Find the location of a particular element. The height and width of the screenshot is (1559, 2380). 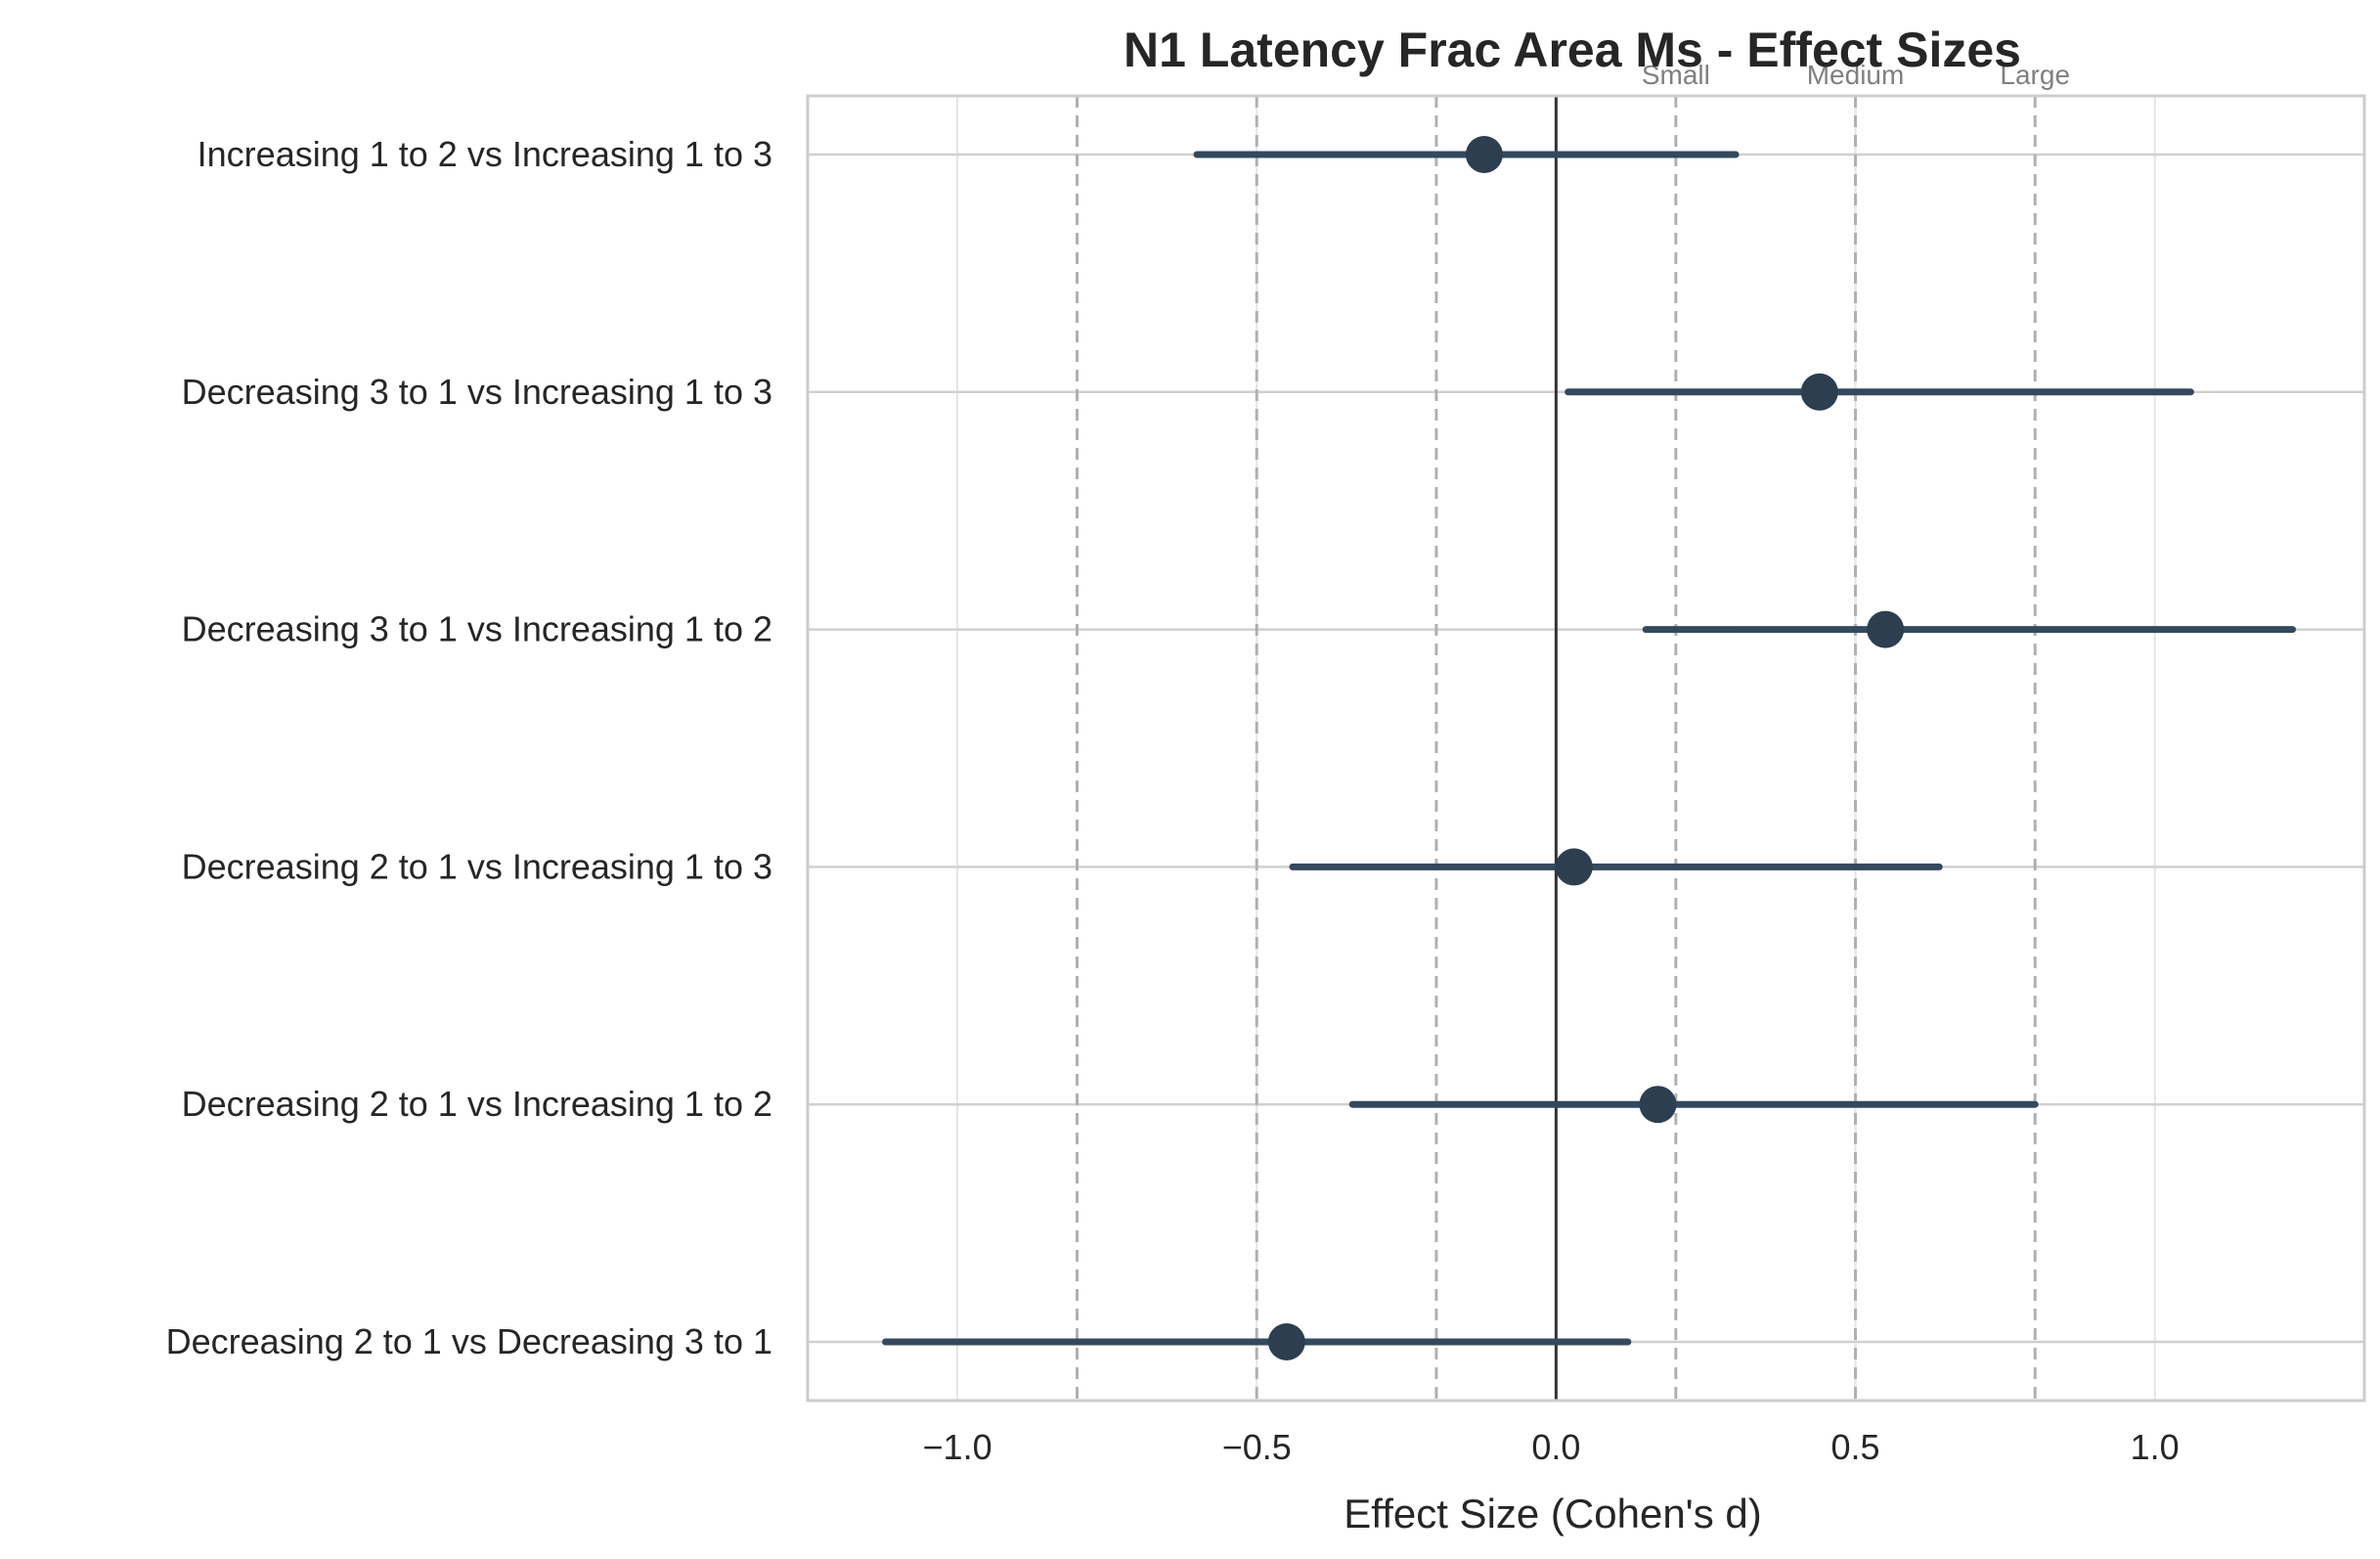

threshold-label: Large is located at coordinates (2035, 75).